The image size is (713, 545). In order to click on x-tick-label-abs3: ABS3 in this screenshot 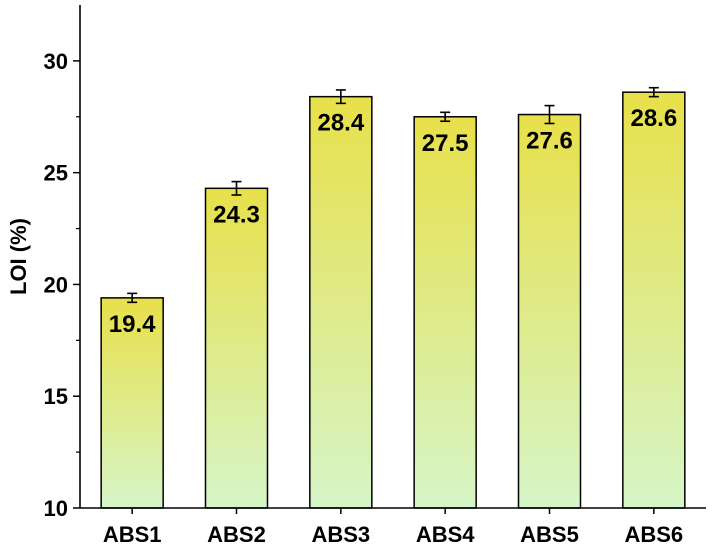, I will do `click(340, 533)`.